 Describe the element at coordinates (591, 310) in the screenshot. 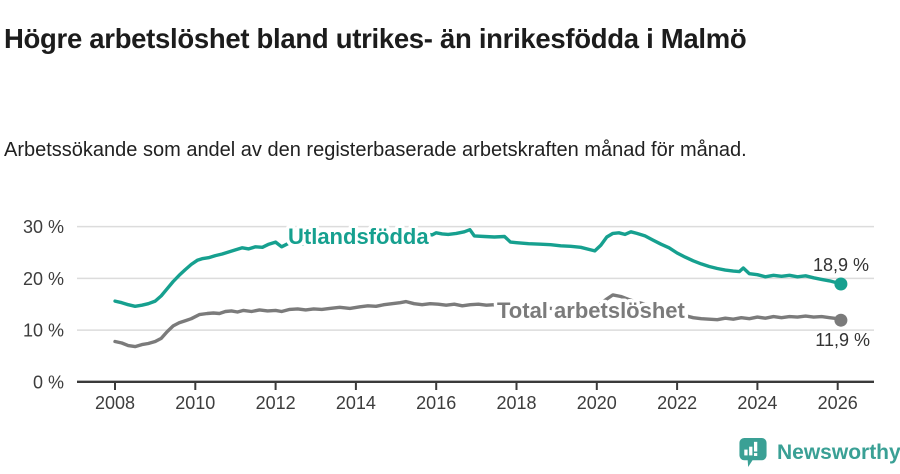

I see `series-label-total: Total arbetslöshet` at that location.